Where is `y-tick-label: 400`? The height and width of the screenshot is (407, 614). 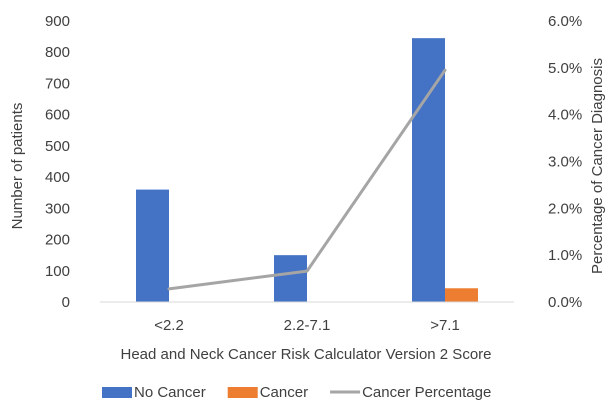
y-tick-label: 400 is located at coordinates (57, 177).